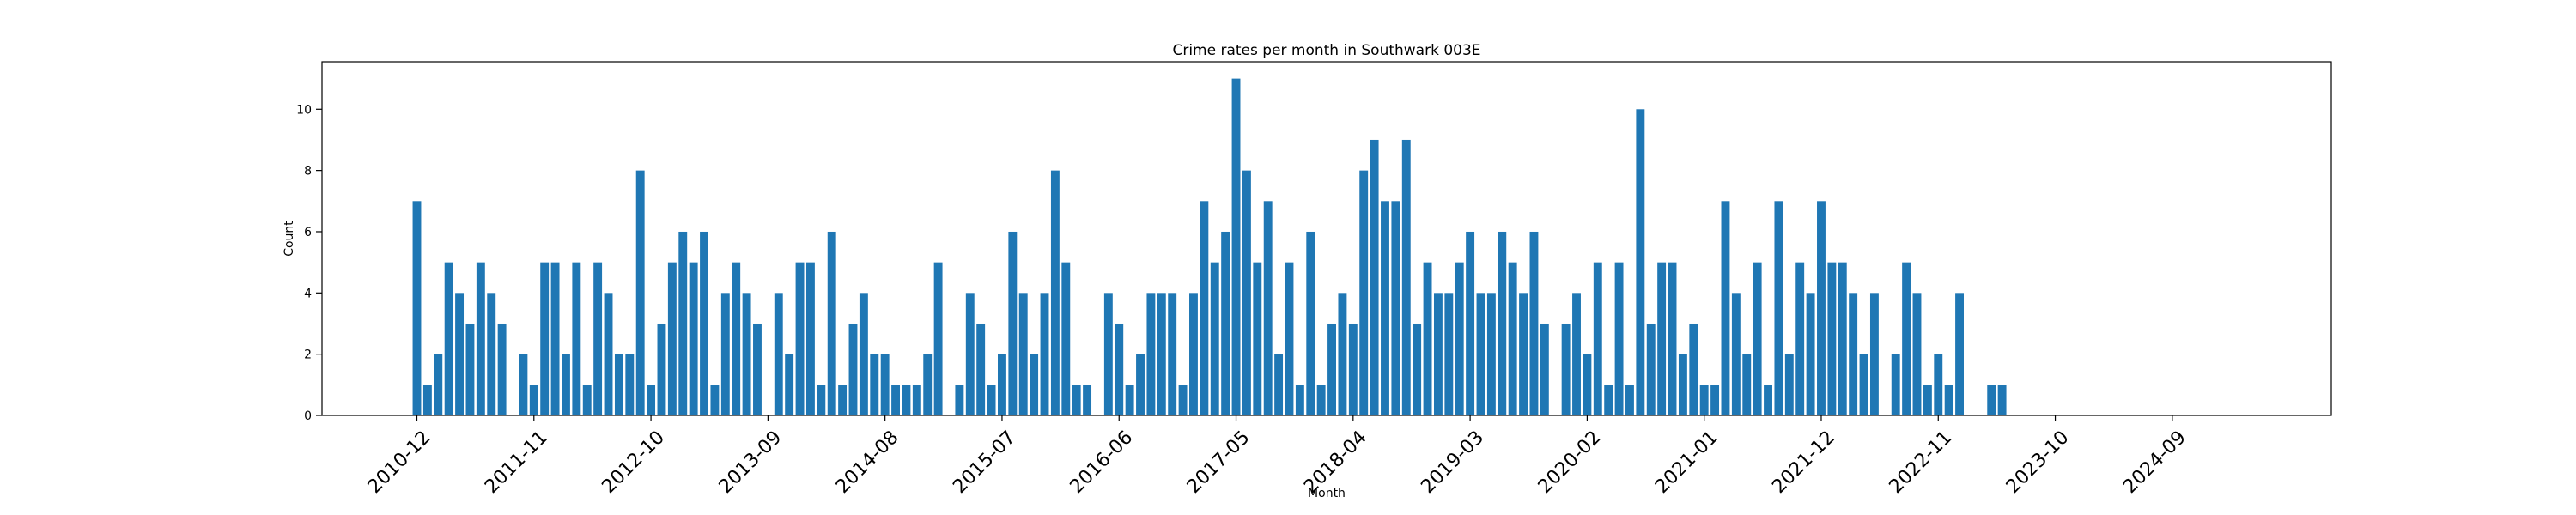 Image resolution: width=2576 pixels, height=515 pixels. What do you see at coordinates (308, 293) in the screenshot?
I see `y-tick-label: 4` at bounding box center [308, 293].